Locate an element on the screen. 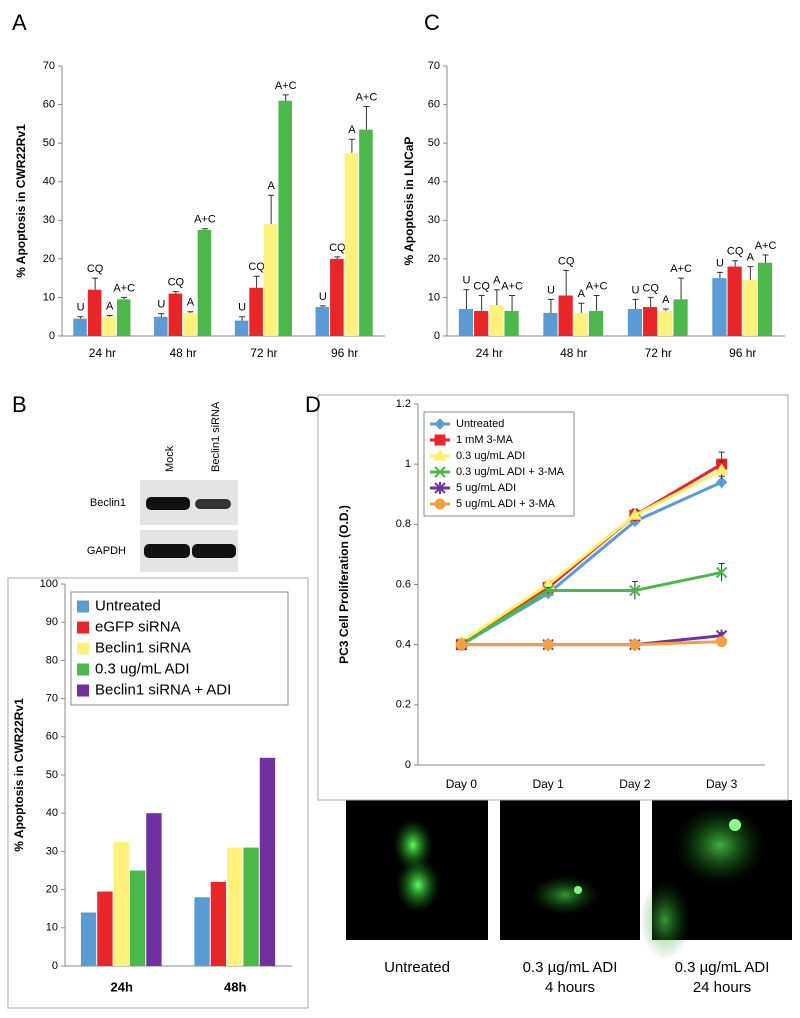 The image size is (800, 1018). x-tick-label: 48h is located at coordinates (235, 986).